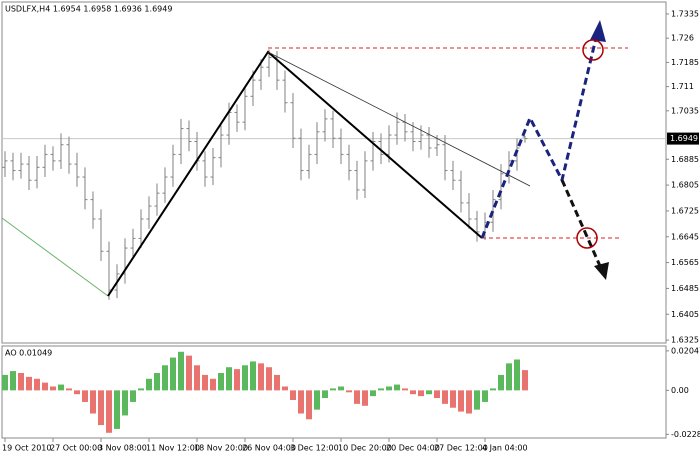 This screenshot has height=458, width=700. Describe the element at coordinates (88, 9) in the screenshot. I see `chart-title: USDLFX,H4 1.6954 1.6958 1.6936 1.6949` at that location.